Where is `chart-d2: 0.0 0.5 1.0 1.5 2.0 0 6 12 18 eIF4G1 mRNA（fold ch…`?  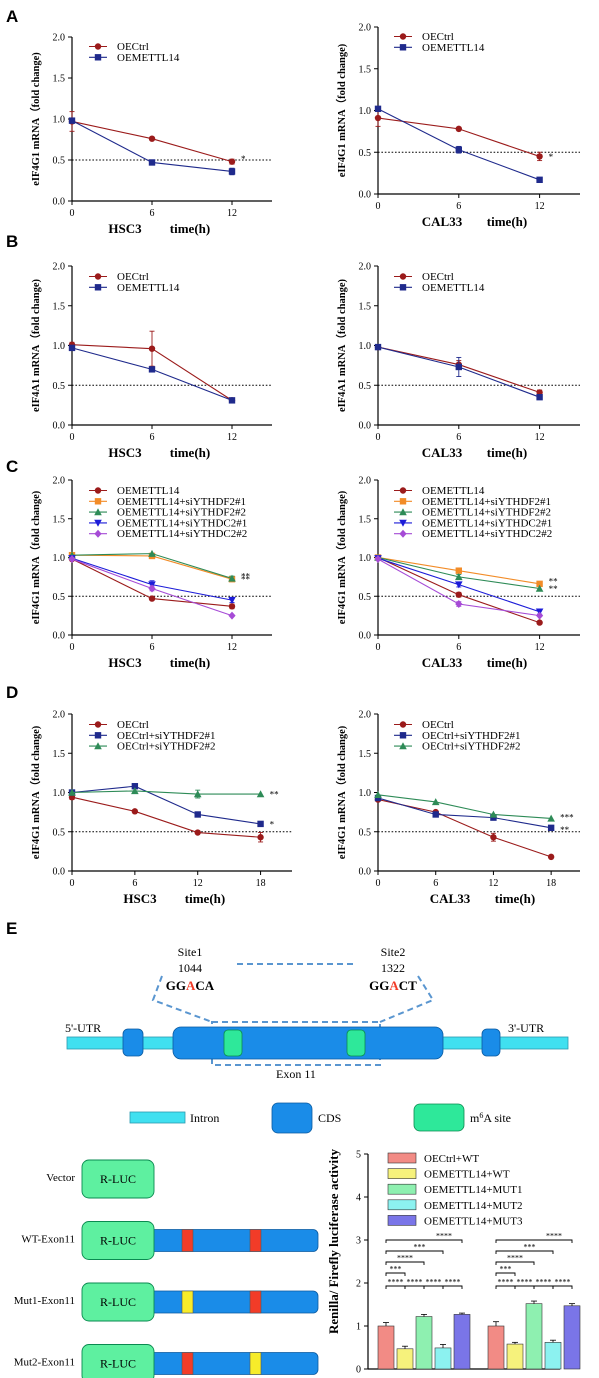 chart-d2: 0.0 0.5 1.0 1.5 2.0 0 6 12 18 eIF4G1 mRNA（fold ch… is located at coordinates (457, 808).